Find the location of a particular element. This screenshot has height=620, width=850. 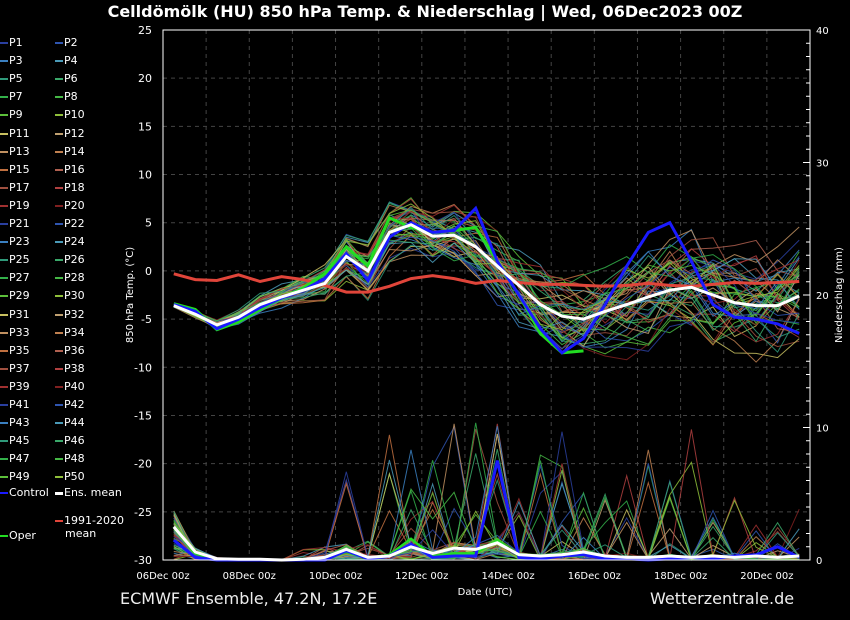

legend-member-P48: P48 is located at coordinates (70, 458).